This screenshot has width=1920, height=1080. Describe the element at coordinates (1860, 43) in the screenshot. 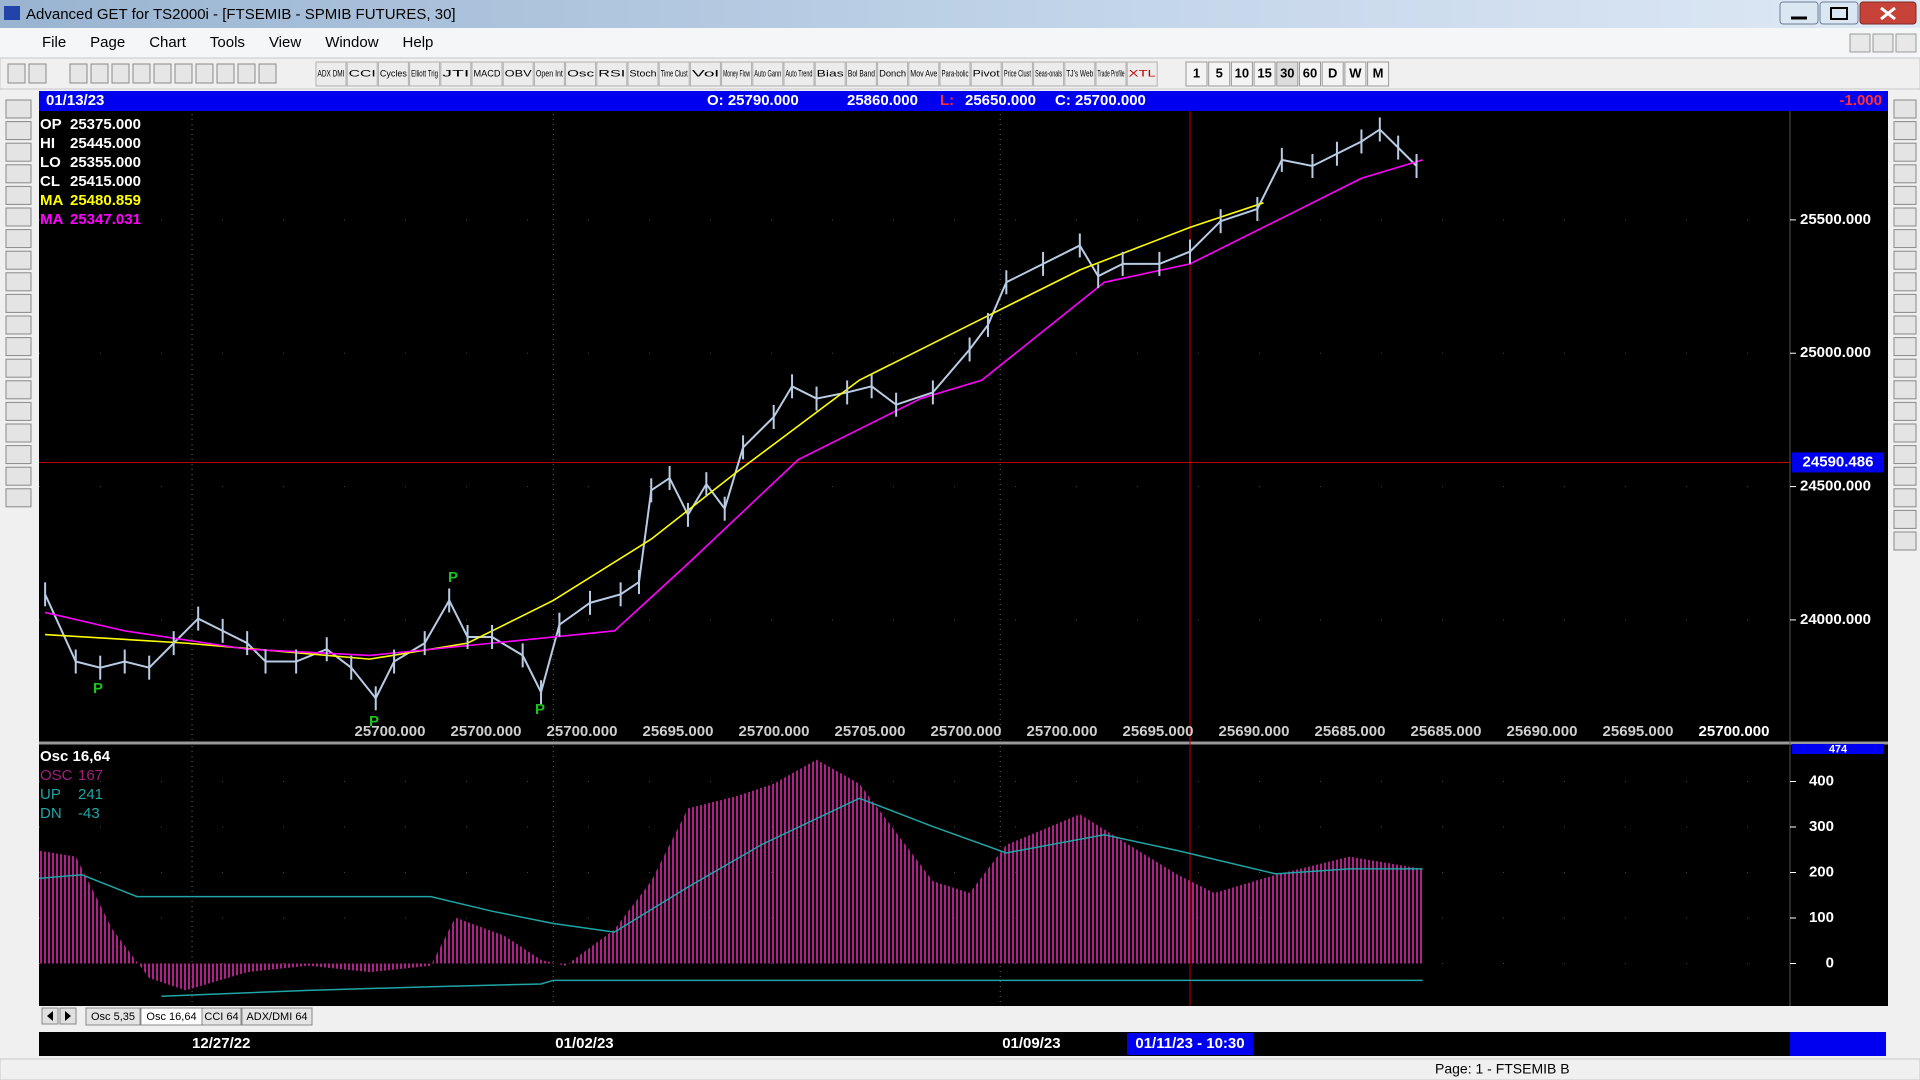

I see `mdi-minimize` at that location.